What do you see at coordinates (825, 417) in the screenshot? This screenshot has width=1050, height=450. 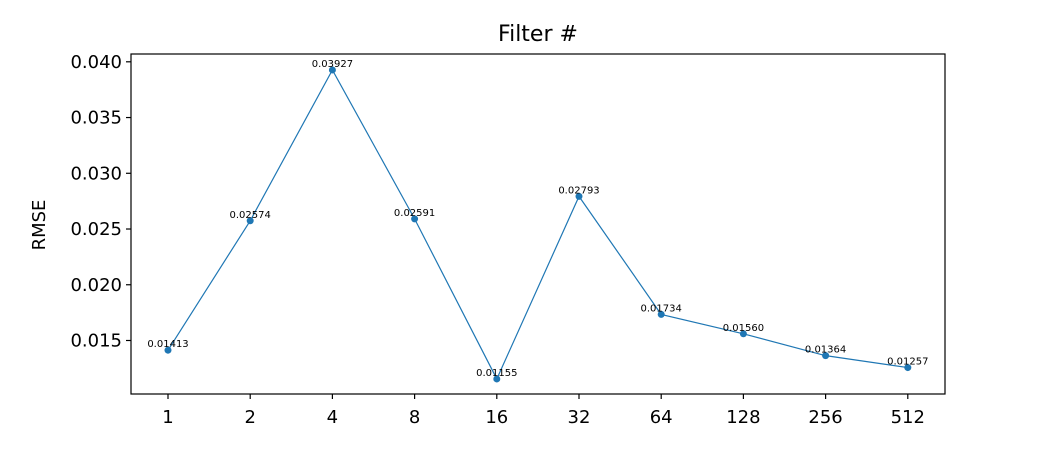 I see `x-tick-label: 256` at bounding box center [825, 417].